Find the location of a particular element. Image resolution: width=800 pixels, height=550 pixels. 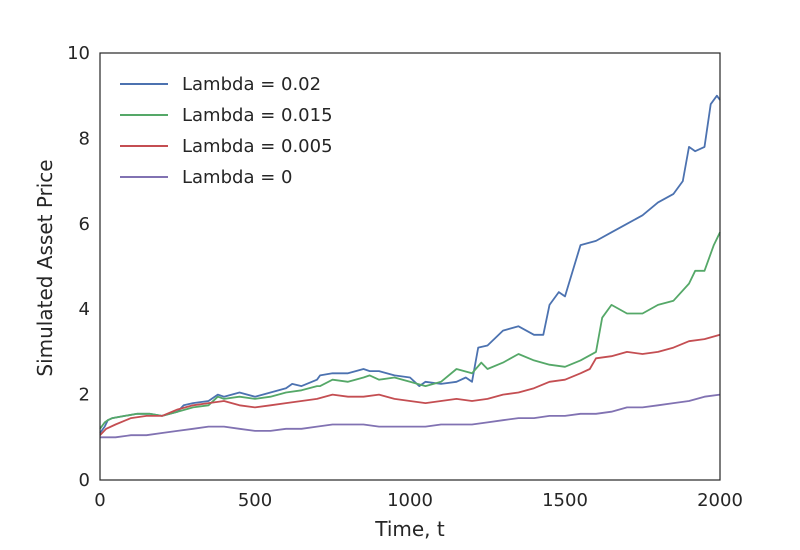

x-axis-label: Time, t is located at coordinates (409, 529).